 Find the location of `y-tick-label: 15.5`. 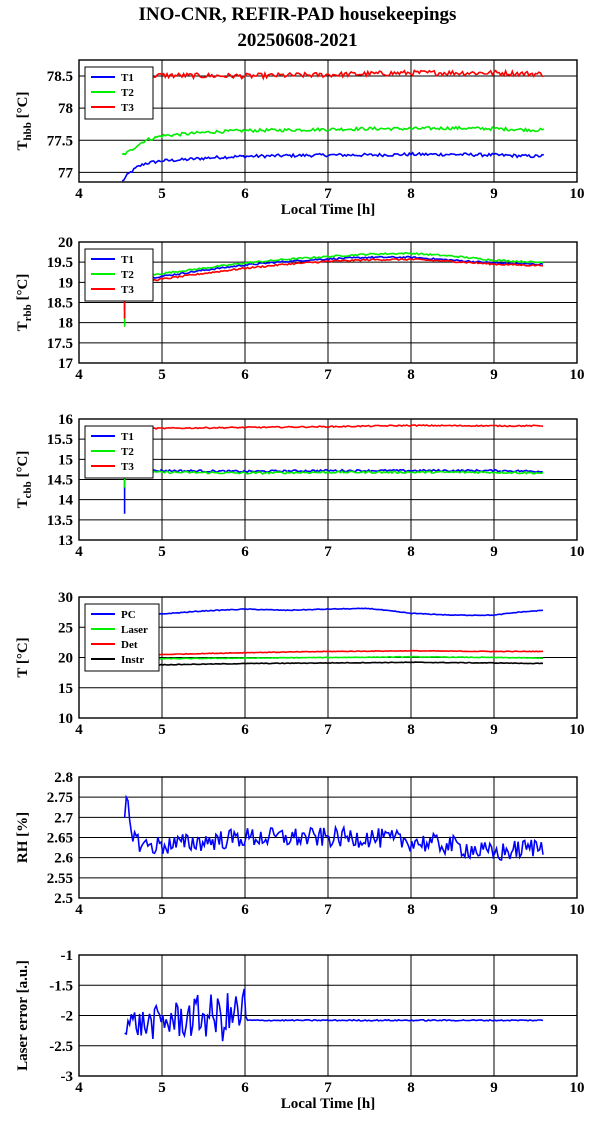

y-tick-label: 15.5 is located at coordinates (60, 440).